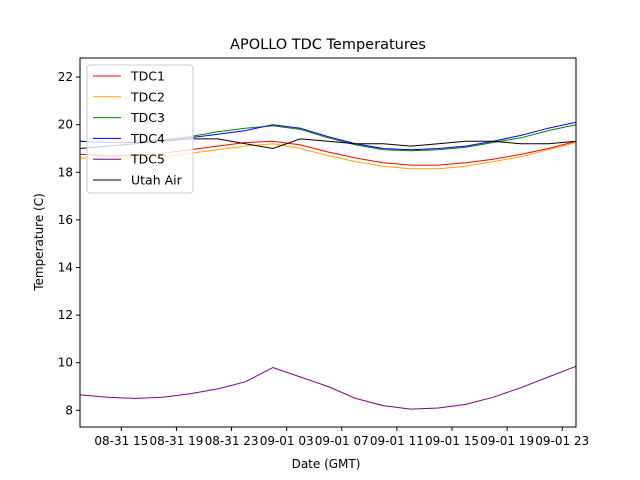 The height and width of the screenshot is (480, 640). Describe the element at coordinates (562, 441) in the screenshot. I see `x-tick-label: 09-01 23` at that location.